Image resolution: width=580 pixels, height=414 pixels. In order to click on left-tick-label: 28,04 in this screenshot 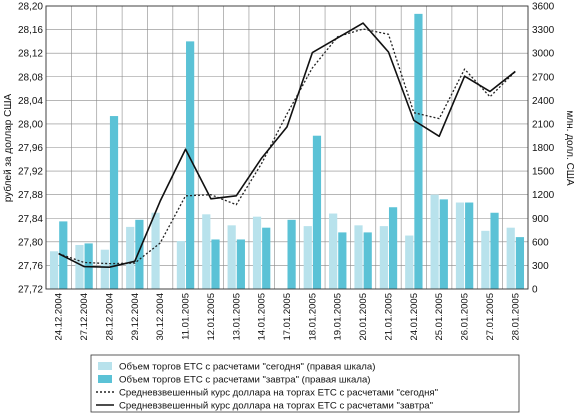, I will do `click(30, 101)`.